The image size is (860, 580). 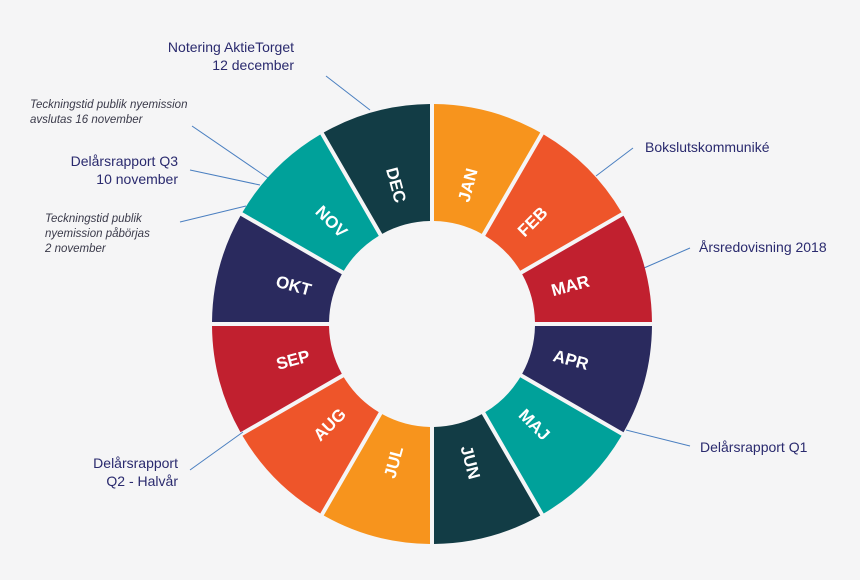 I want to click on leader-bokslut, so click(x=614, y=162).